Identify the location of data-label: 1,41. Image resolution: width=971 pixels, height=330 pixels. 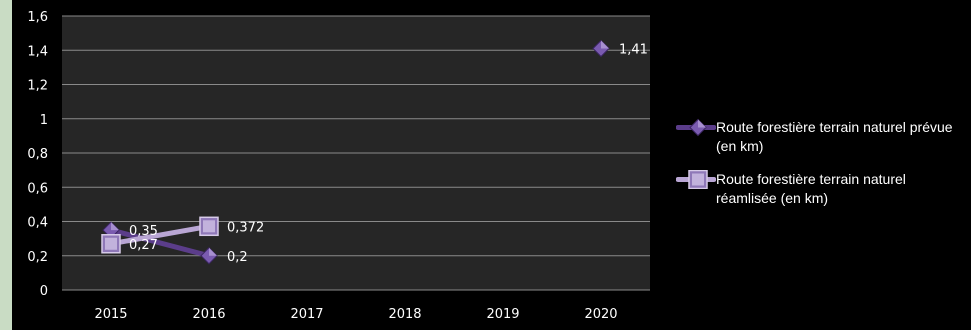
(633, 50).